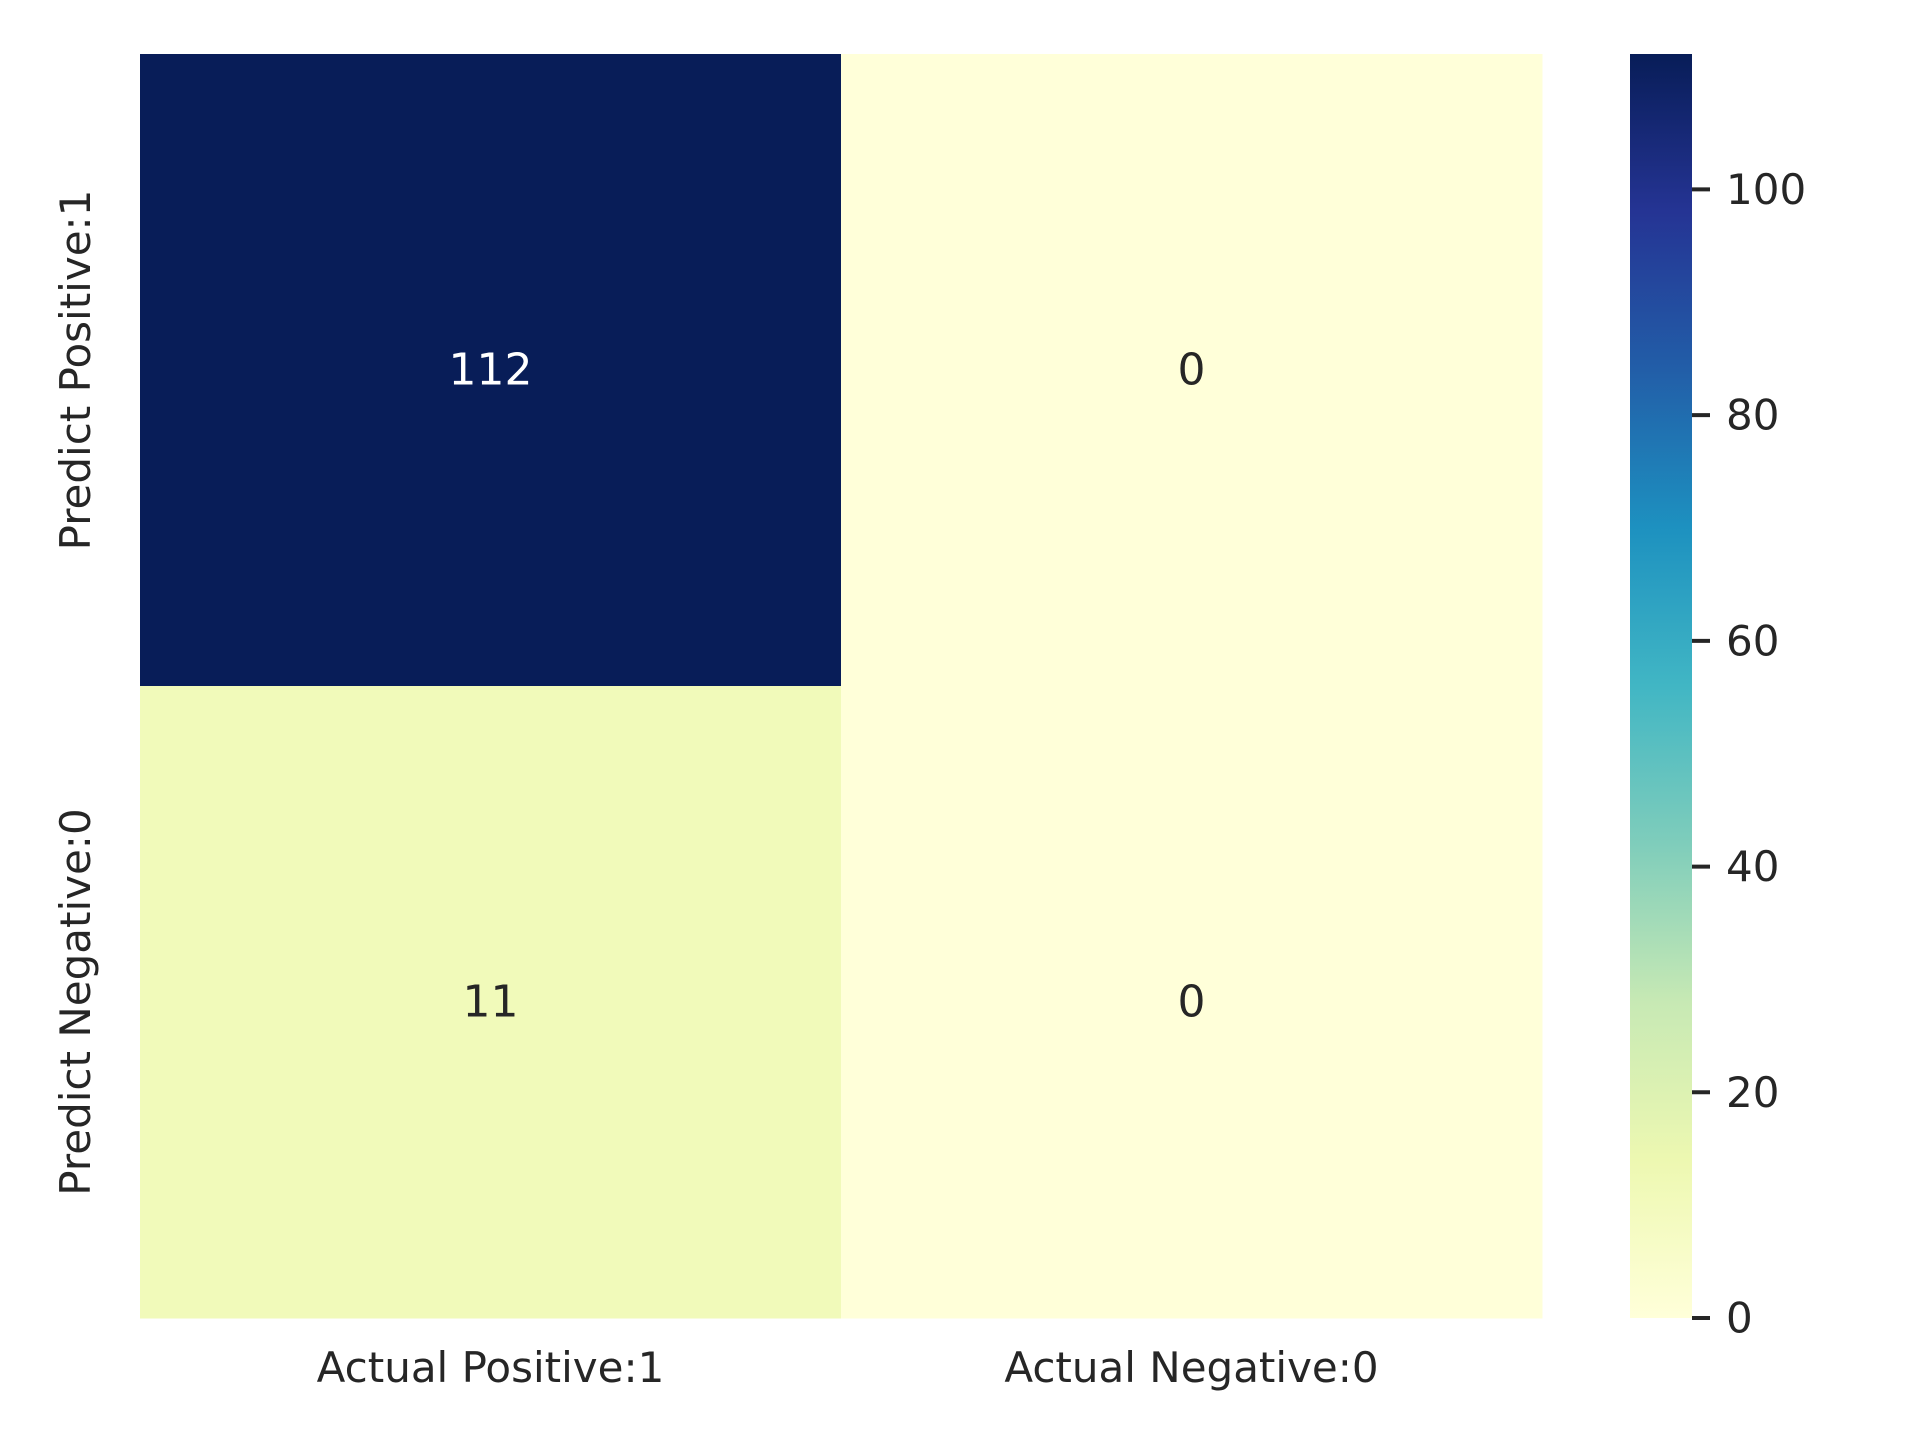  I want to click on x-tick-label: Actual Negative:0, so click(1191, 1367).